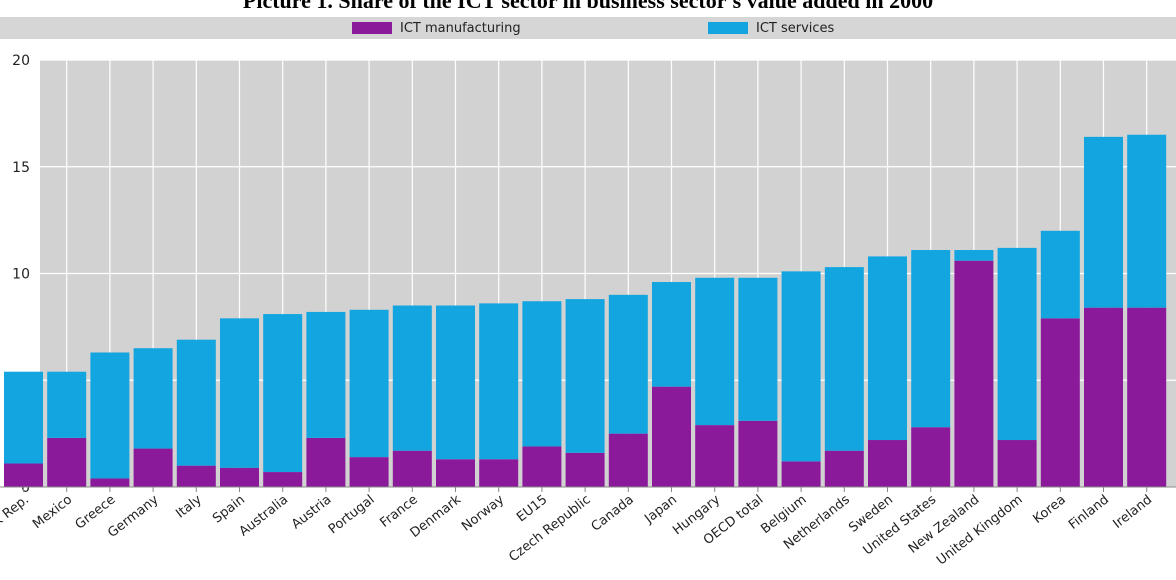  What do you see at coordinates (21, 168) in the screenshot?
I see `y-tick-label: 15` at bounding box center [21, 168].